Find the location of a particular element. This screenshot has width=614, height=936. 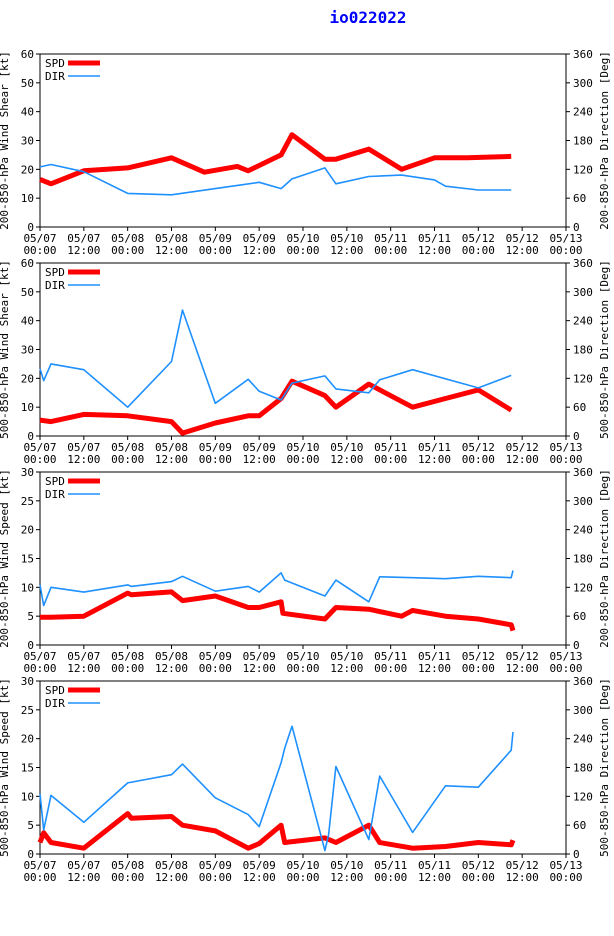

y-right-tick-label: 60 is located at coordinates (579, 198).